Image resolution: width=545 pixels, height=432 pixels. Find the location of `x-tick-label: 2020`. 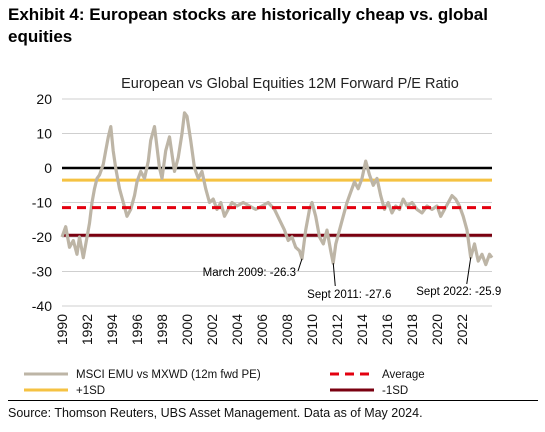

x-tick-label: 2020 is located at coordinates (437, 329).